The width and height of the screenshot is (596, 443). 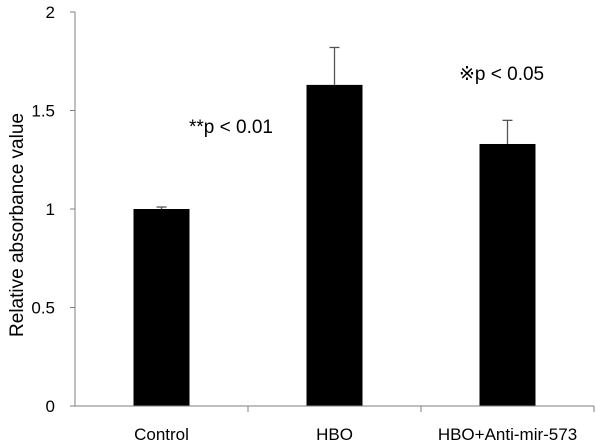 I want to click on y-tick-label: 1, so click(x=50, y=209).